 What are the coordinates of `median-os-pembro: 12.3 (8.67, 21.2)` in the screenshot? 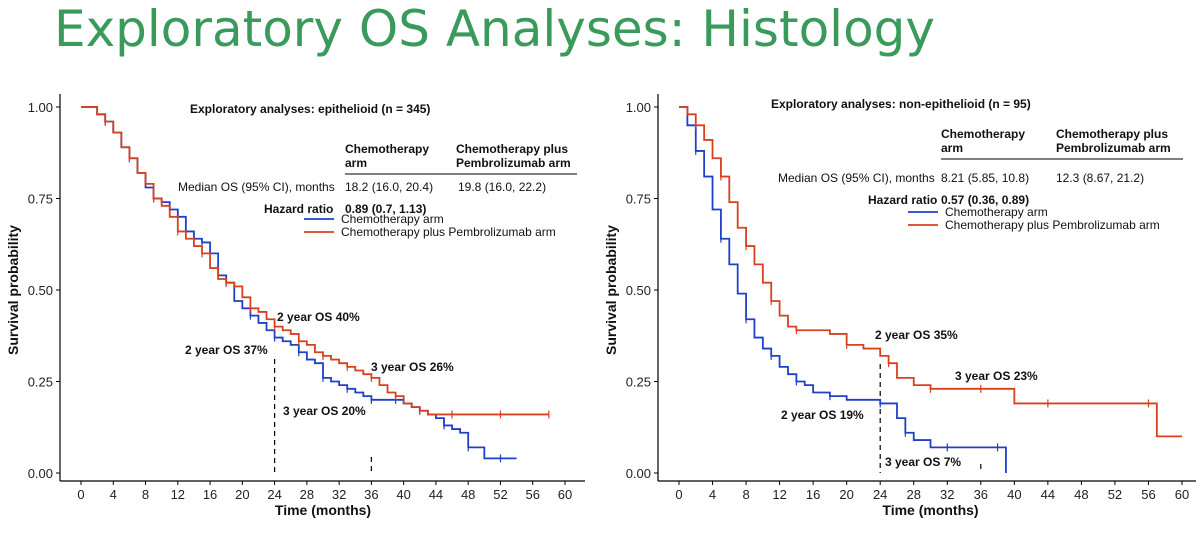 It's located at (1100, 178).